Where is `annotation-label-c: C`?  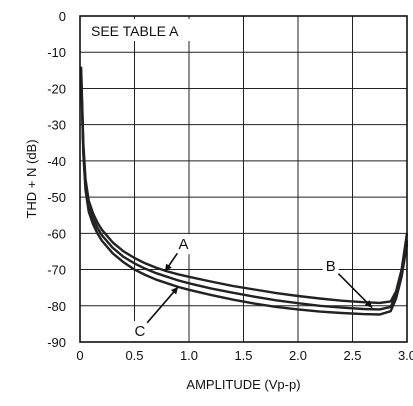 annotation-label-c: C is located at coordinates (140, 331).